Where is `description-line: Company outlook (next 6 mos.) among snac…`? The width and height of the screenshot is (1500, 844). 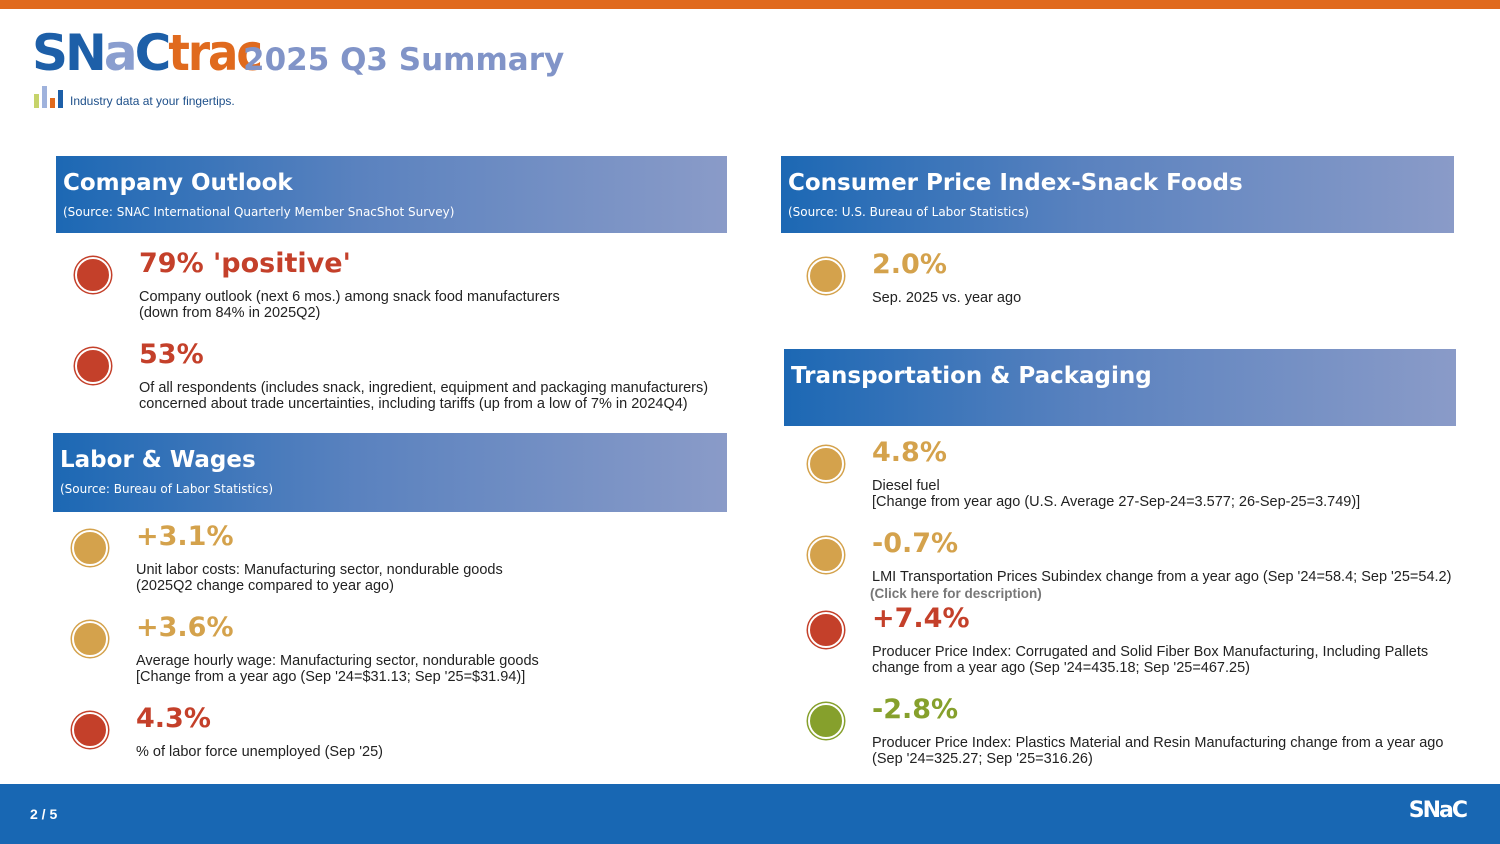
description-line: Company outlook (next 6 mos.) among snac… is located at coordinates (349, 297).